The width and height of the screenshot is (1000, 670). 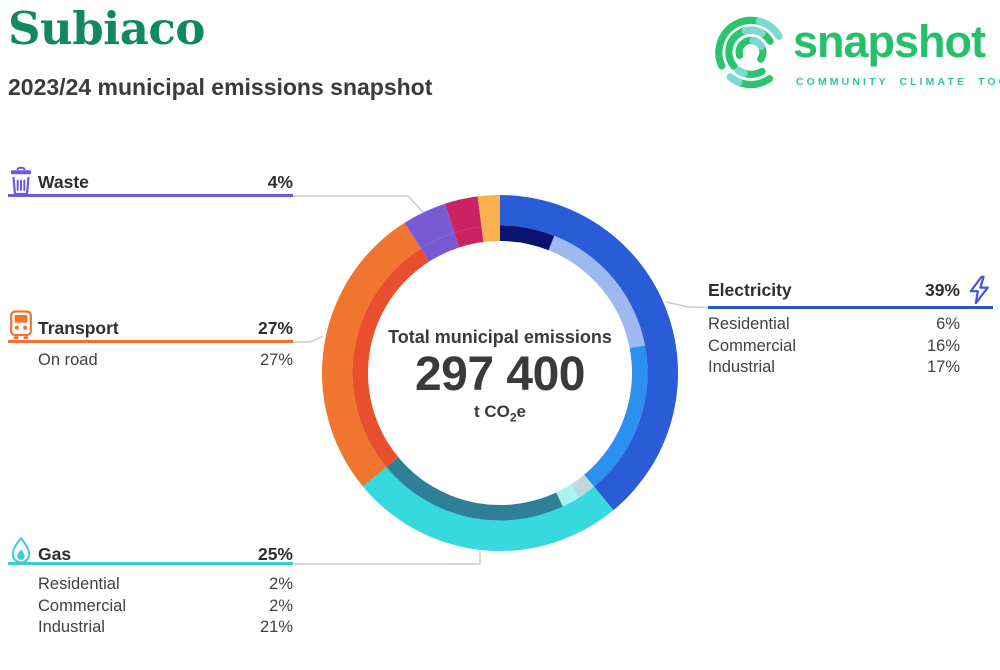 What do you see at coordinates (78, 328) in the screenshot?
I see `transport-label: Transport` at bounding box center [78, 328].